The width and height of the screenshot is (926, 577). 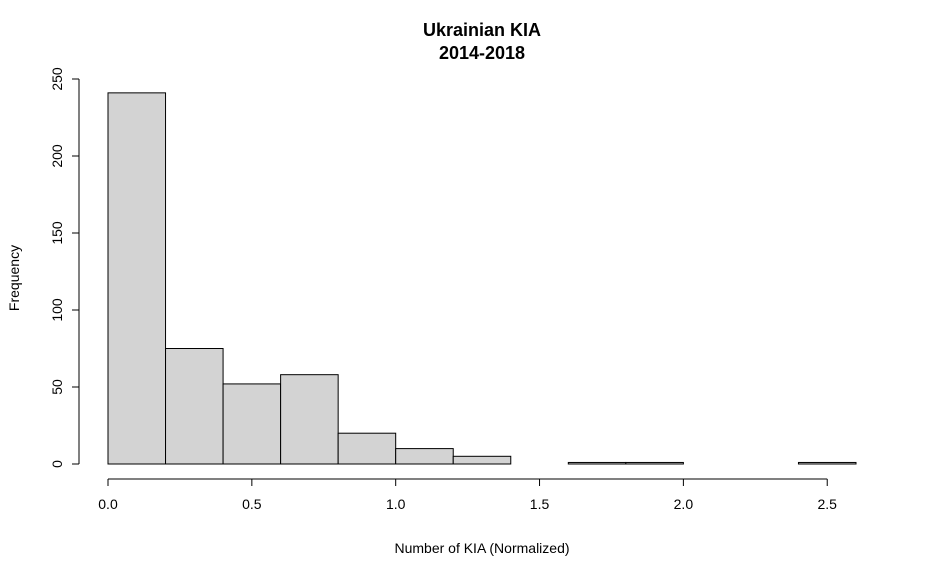 What do you see at coordinates (57, 387) in the screenshot?
I see `y-tick-label: 50` at bounding box center [57, 387].